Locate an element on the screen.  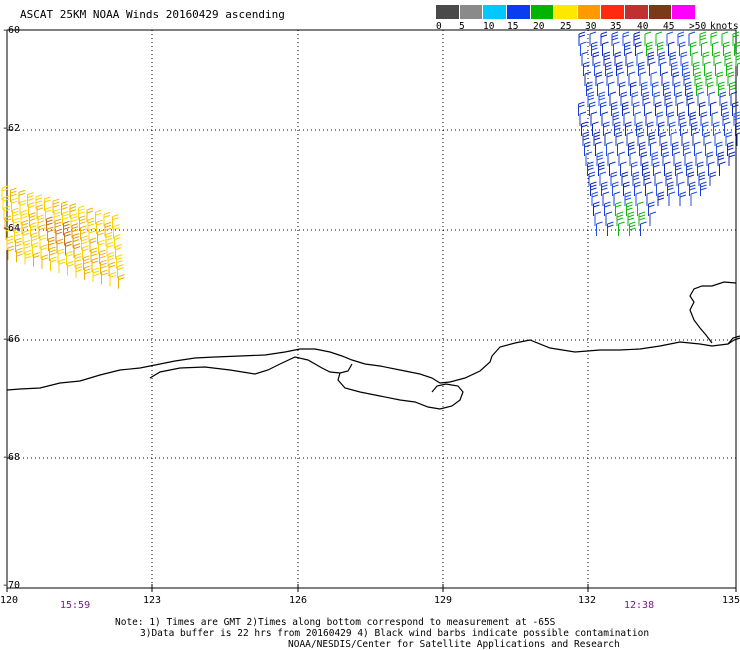
lon-label-135: 135 is located at coordinates (731, 600).